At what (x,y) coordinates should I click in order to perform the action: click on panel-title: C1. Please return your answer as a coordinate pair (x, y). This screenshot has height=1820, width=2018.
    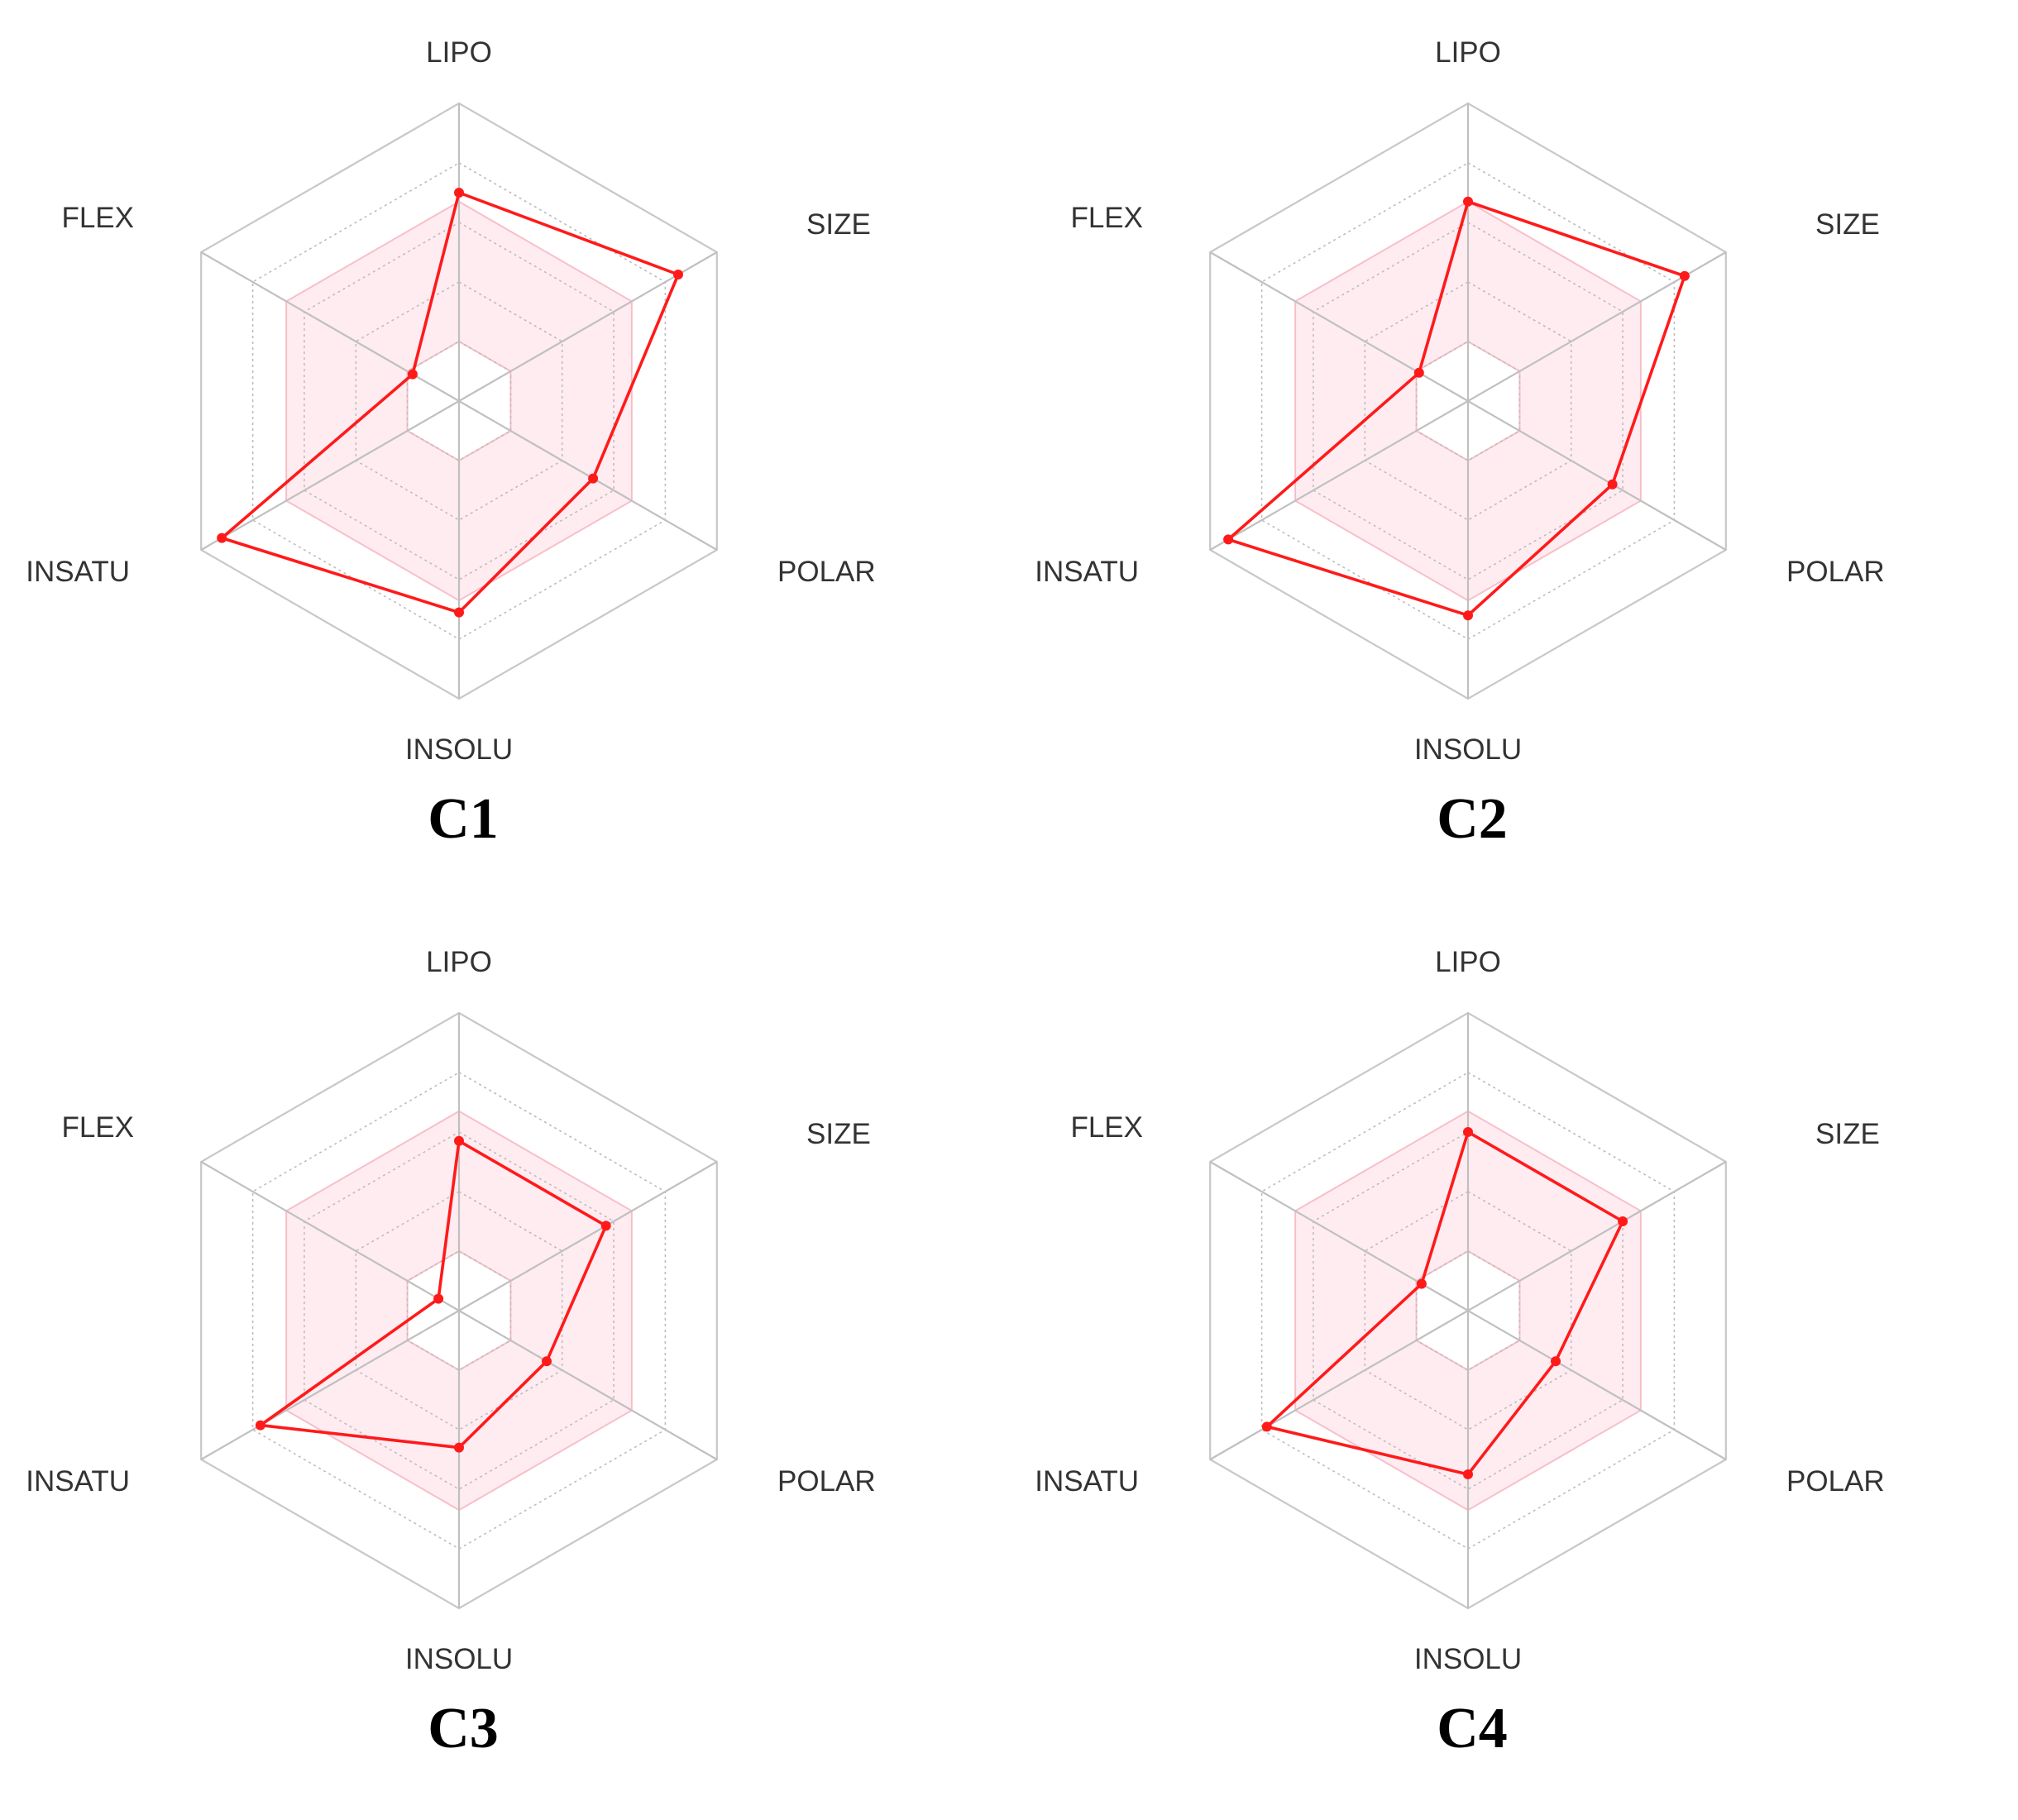
    Looking at the image, I should click on (464, 819).